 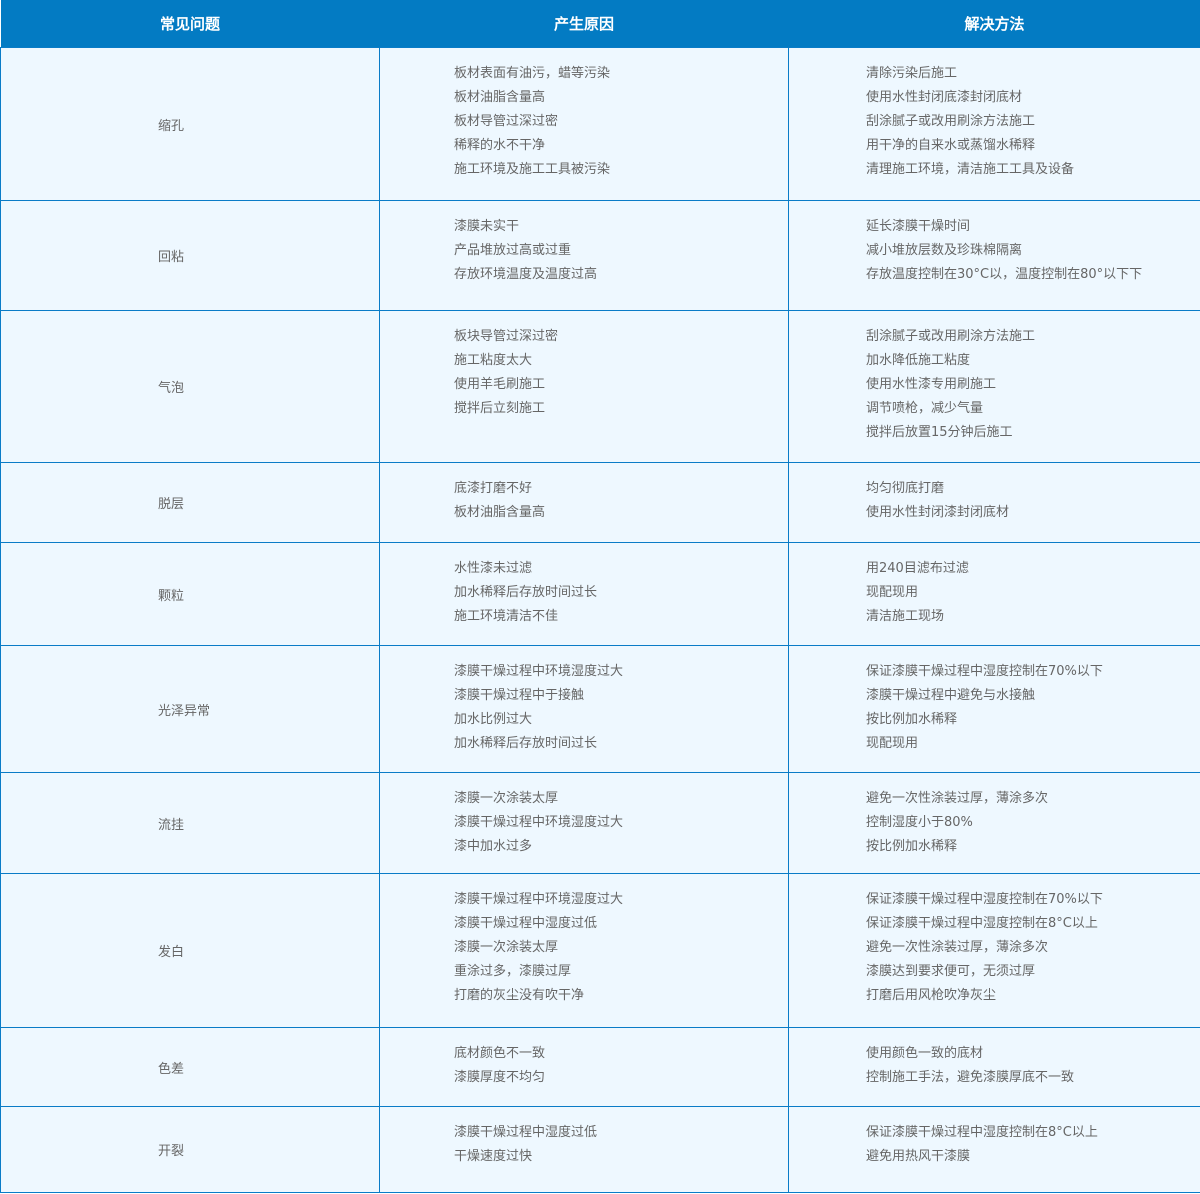 I want to click on solution-item: 刮涂腻子或改用刷涂方法施工, so click(x=951, y=336).